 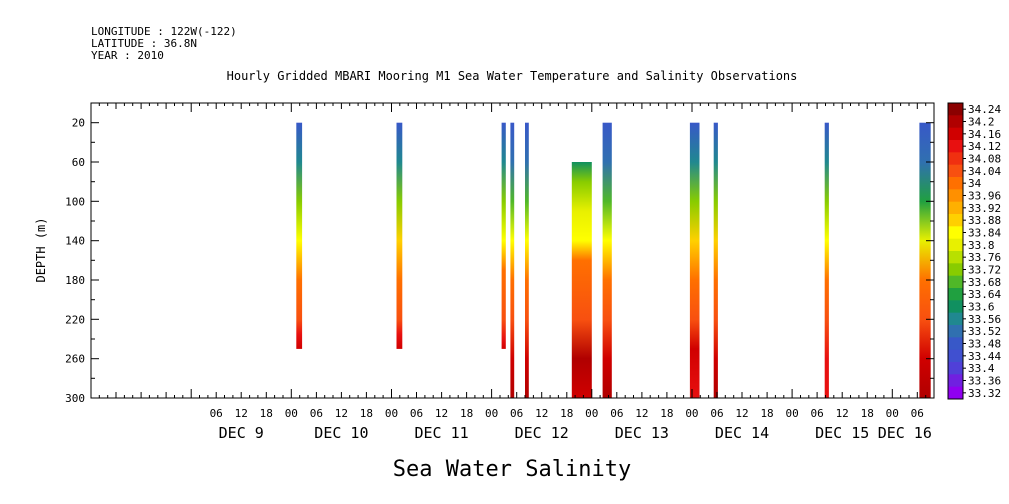 I want to click on y-tick-label: 20, so click(x=78, y=123).